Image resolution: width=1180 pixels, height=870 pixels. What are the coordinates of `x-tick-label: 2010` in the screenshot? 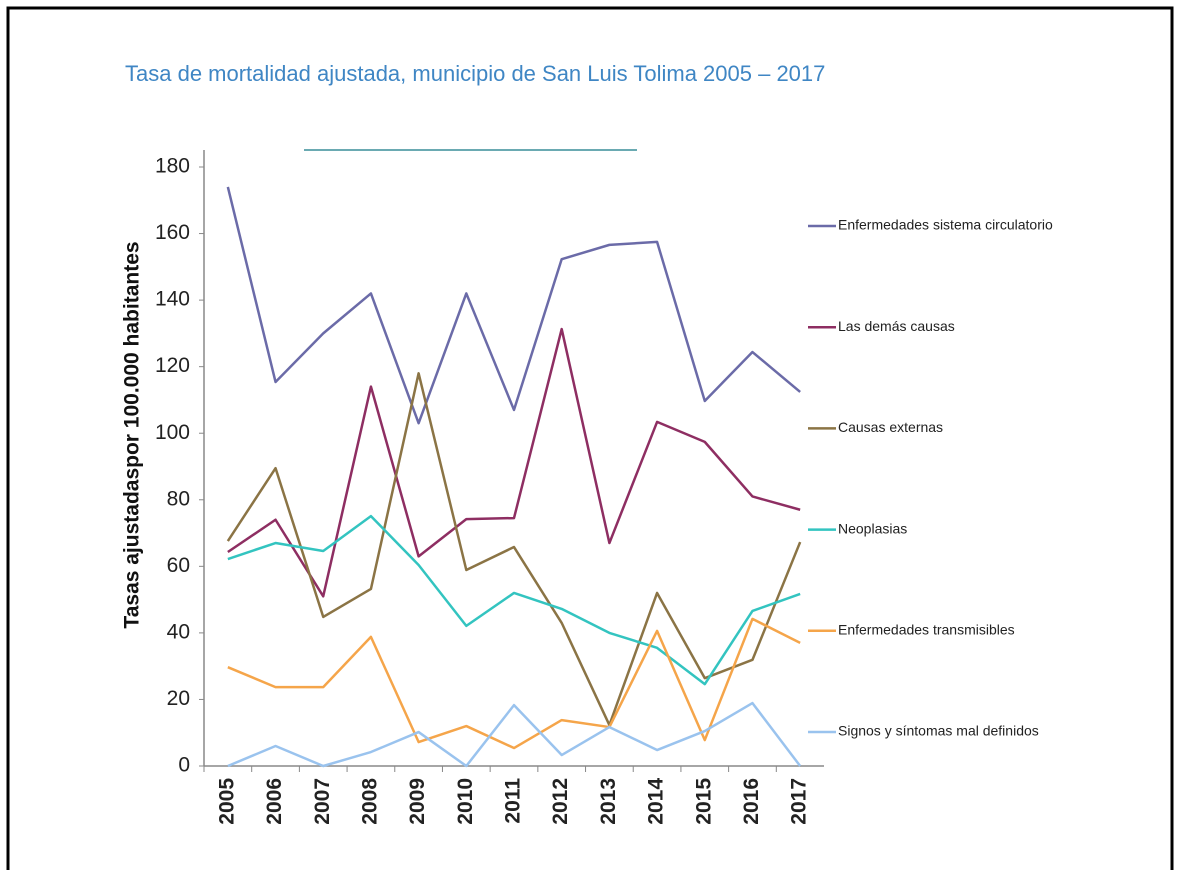 It's located at (465, 801).